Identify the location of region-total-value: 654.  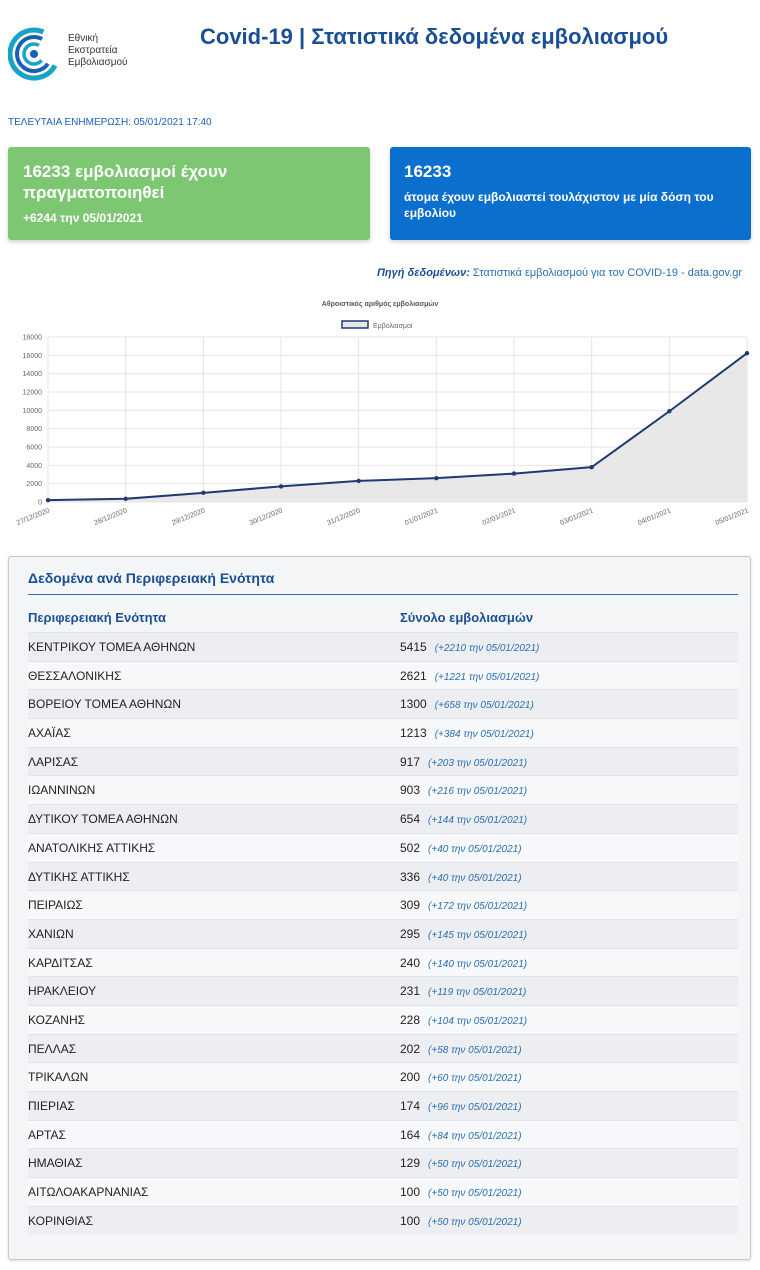
(410, 819).